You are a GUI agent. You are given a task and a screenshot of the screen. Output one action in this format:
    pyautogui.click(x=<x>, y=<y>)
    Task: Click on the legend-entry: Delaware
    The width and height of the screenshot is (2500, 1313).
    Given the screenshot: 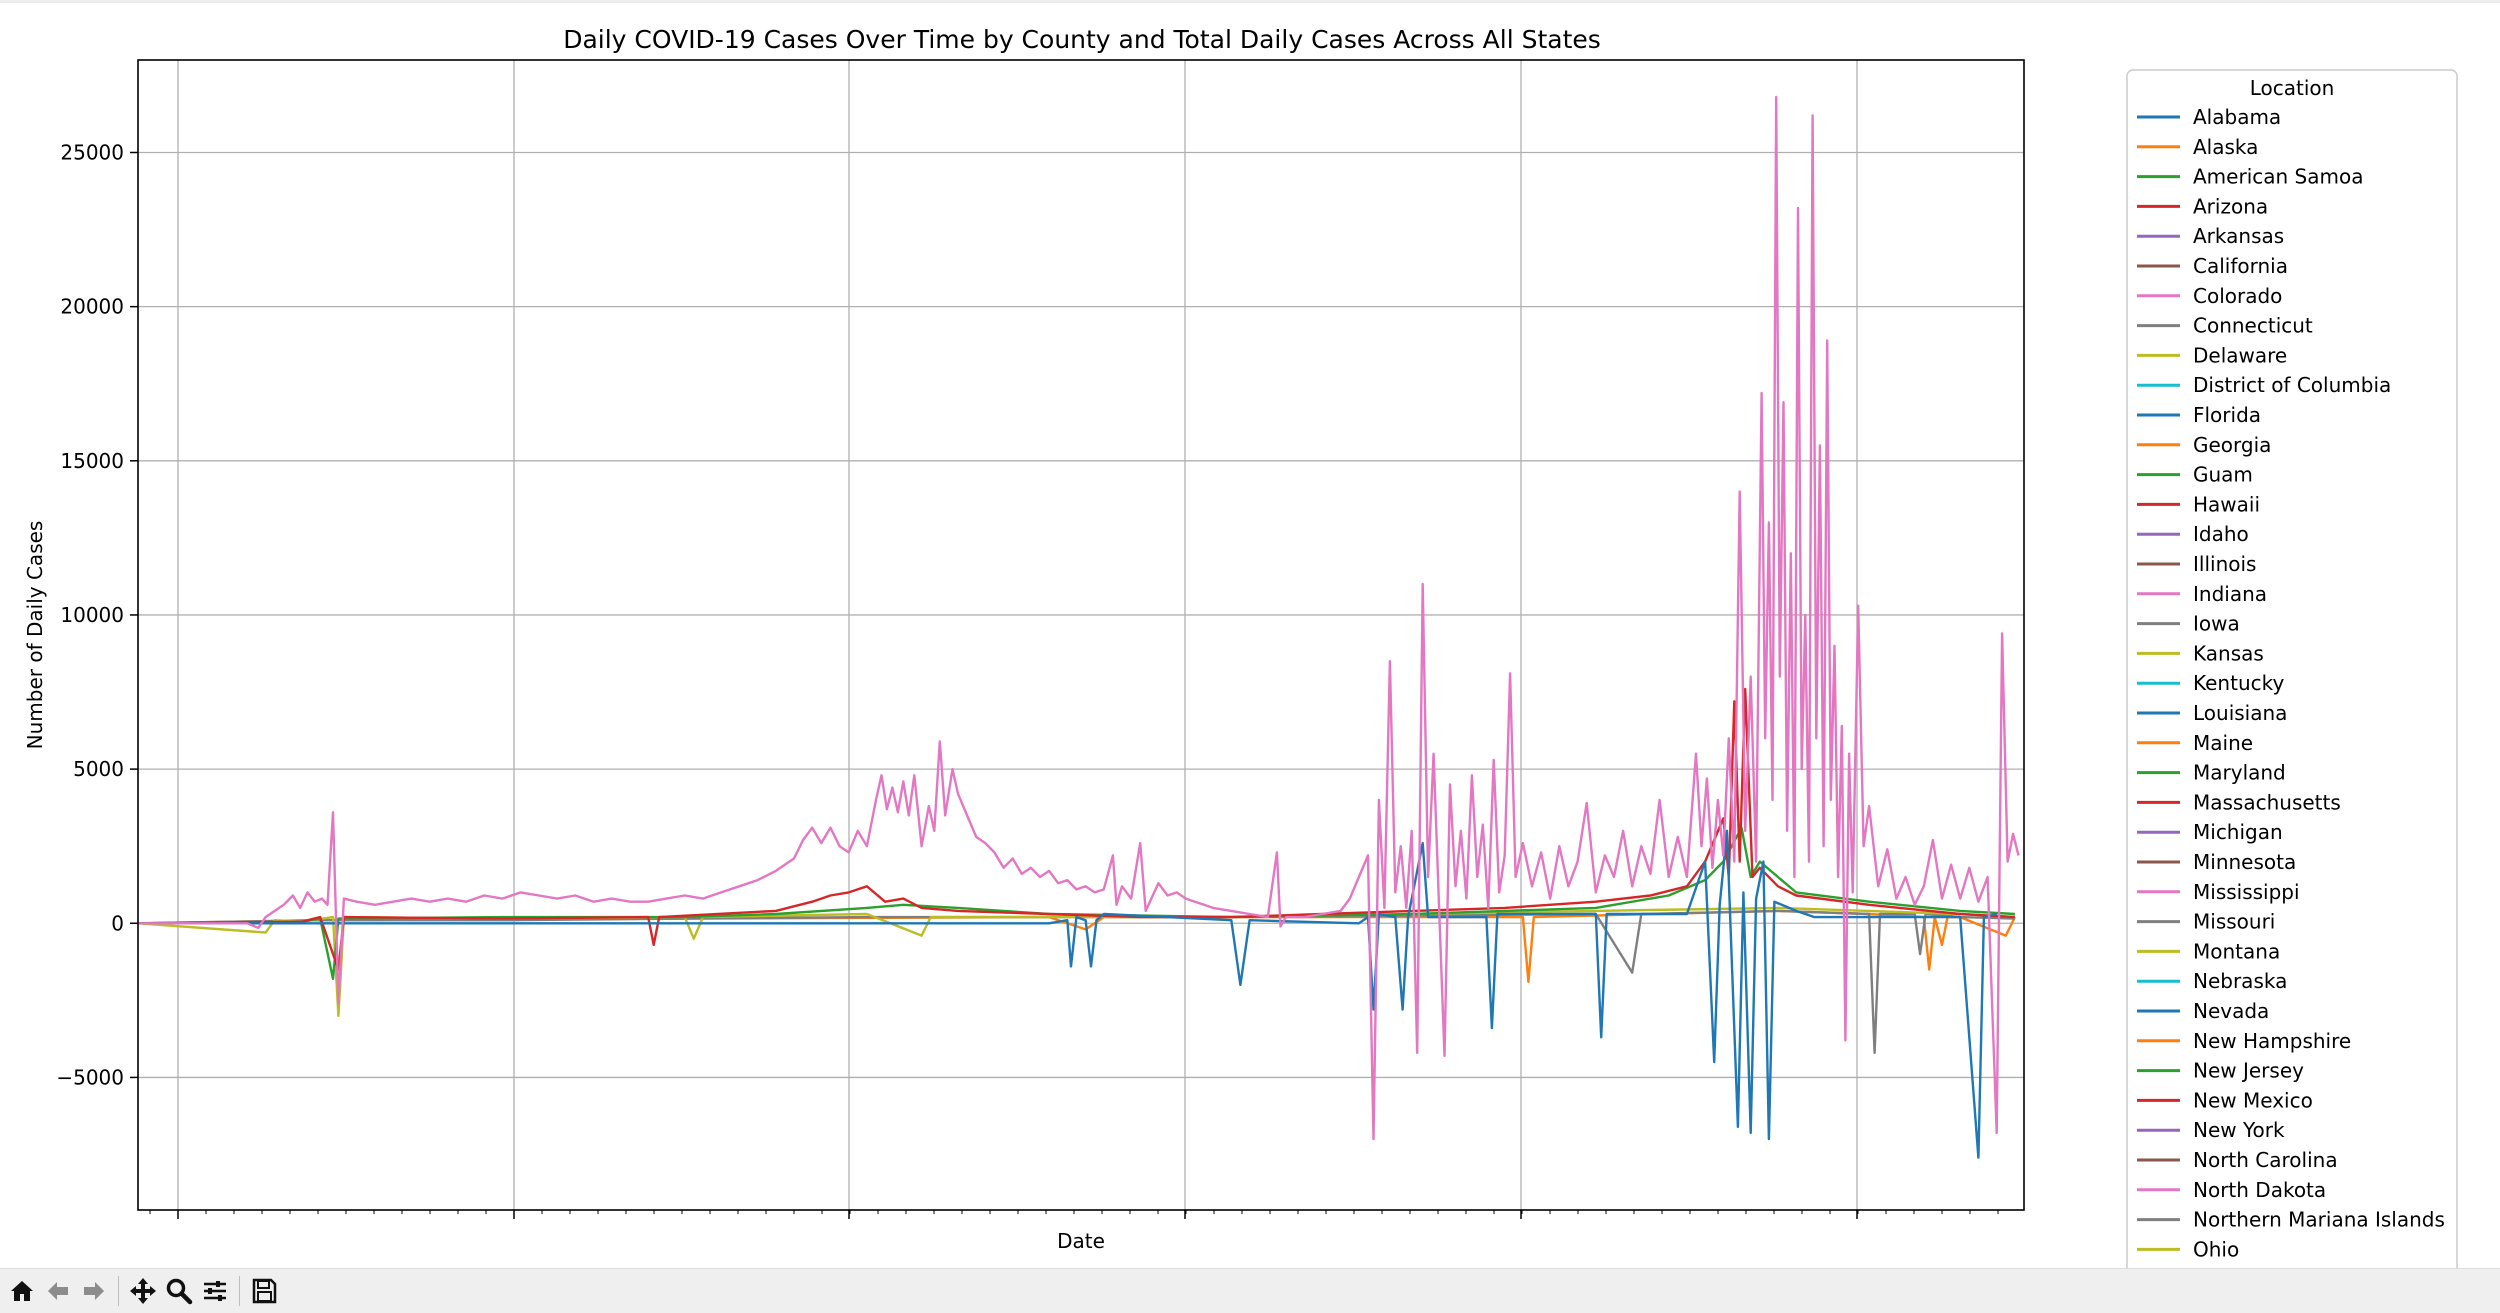 What is the action you would take?
    pyautogui.click(x=2212, y=355)
    